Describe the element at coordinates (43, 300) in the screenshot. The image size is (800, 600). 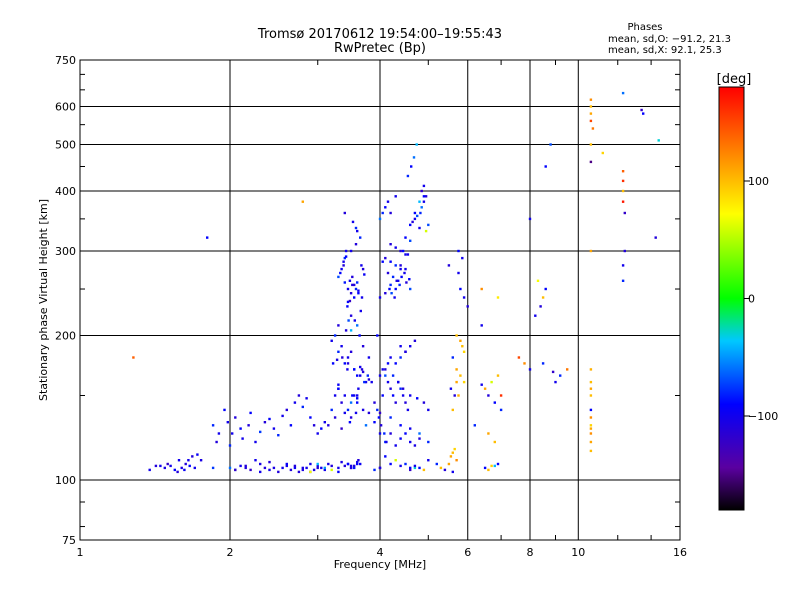
I see `y-axis-label: Stationary phase Virtual Height [km]` at that location.